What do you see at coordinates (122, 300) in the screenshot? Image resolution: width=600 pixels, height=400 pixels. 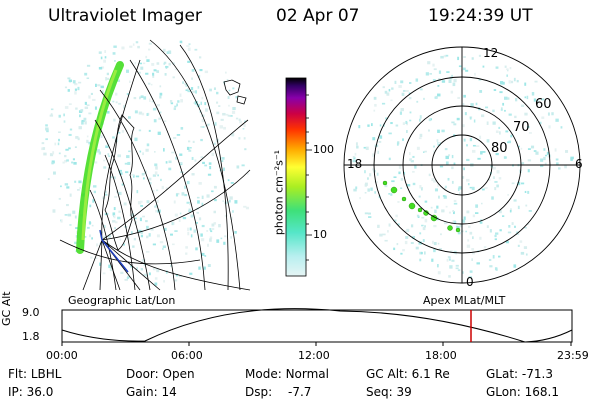 I see `left-panel-label: Geographic Lat/Lon` at bounding box center [122, 300].